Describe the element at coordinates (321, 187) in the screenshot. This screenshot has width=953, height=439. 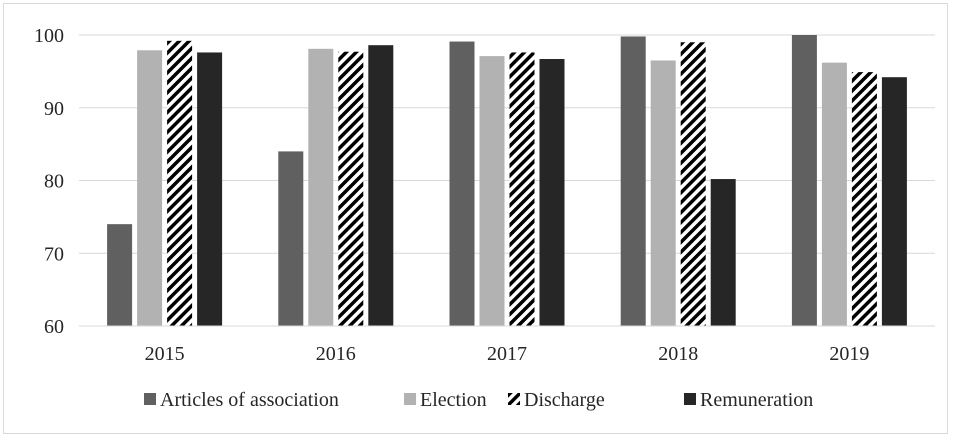
I see `bar-election-2016` at that location.